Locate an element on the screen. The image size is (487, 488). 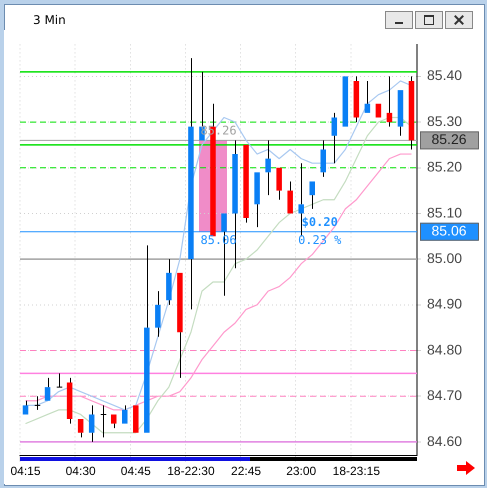
ref-line-label: 85.26 is located at coordinates (449, 139).